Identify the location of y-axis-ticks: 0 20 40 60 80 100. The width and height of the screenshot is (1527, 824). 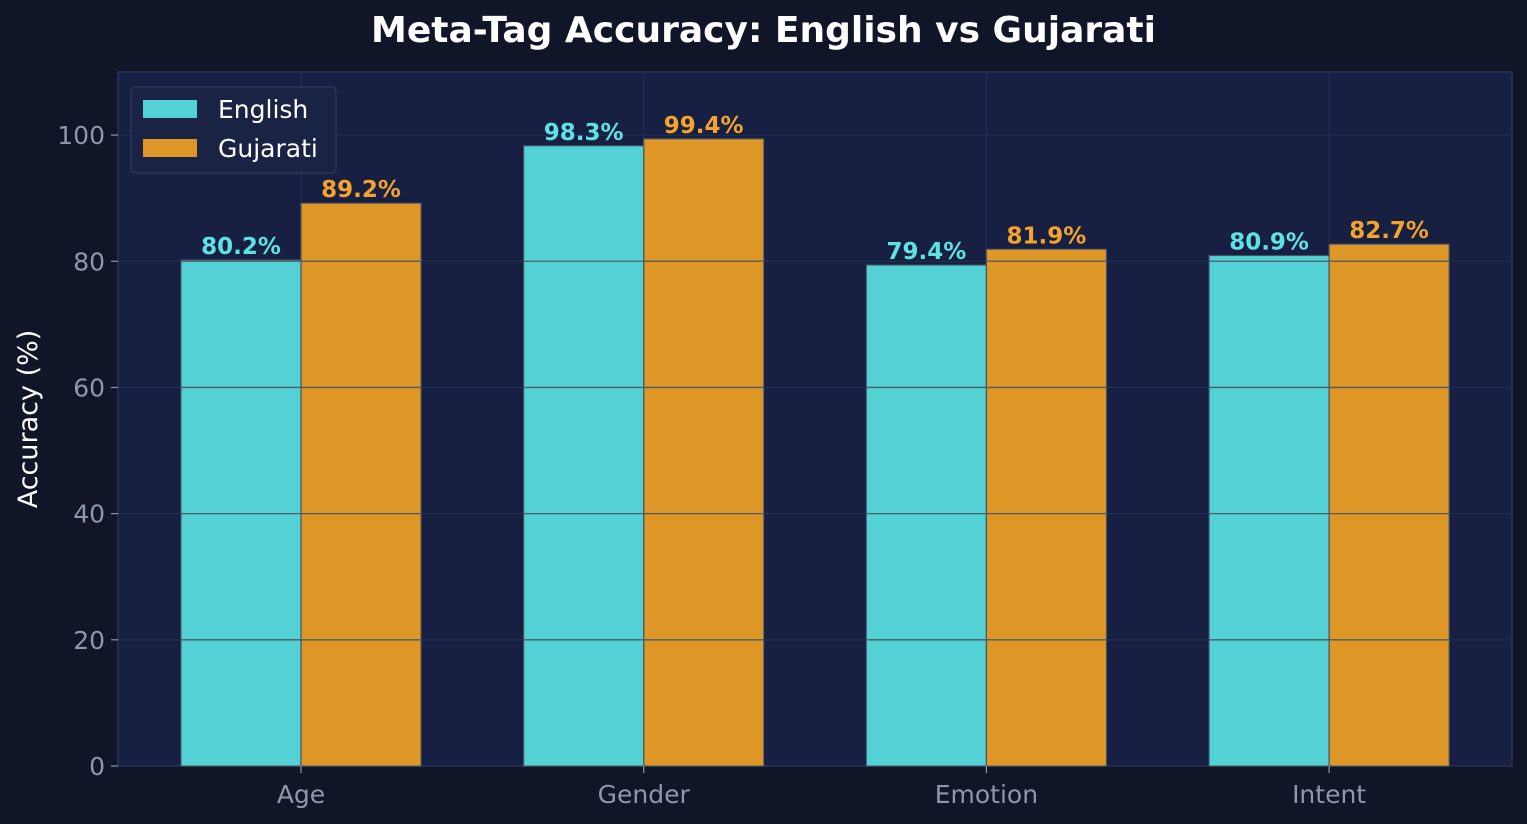
(87, 451).